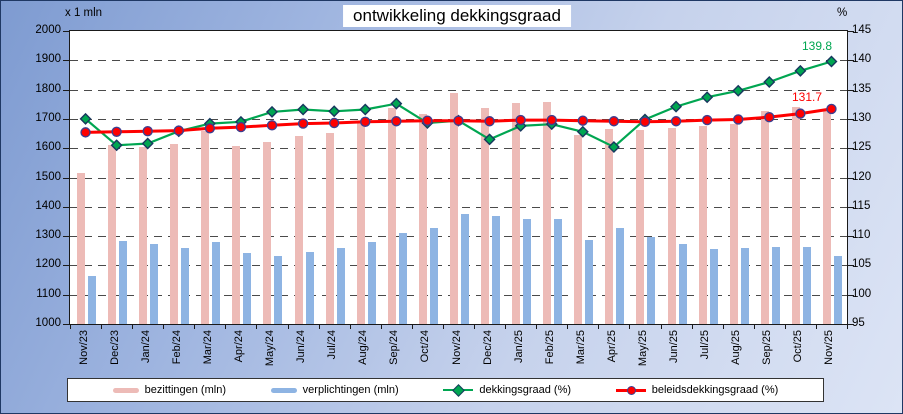 The height and width of the screenshot is (414, 903). I want to click on category-label: Dec/23, so click(114, 347).